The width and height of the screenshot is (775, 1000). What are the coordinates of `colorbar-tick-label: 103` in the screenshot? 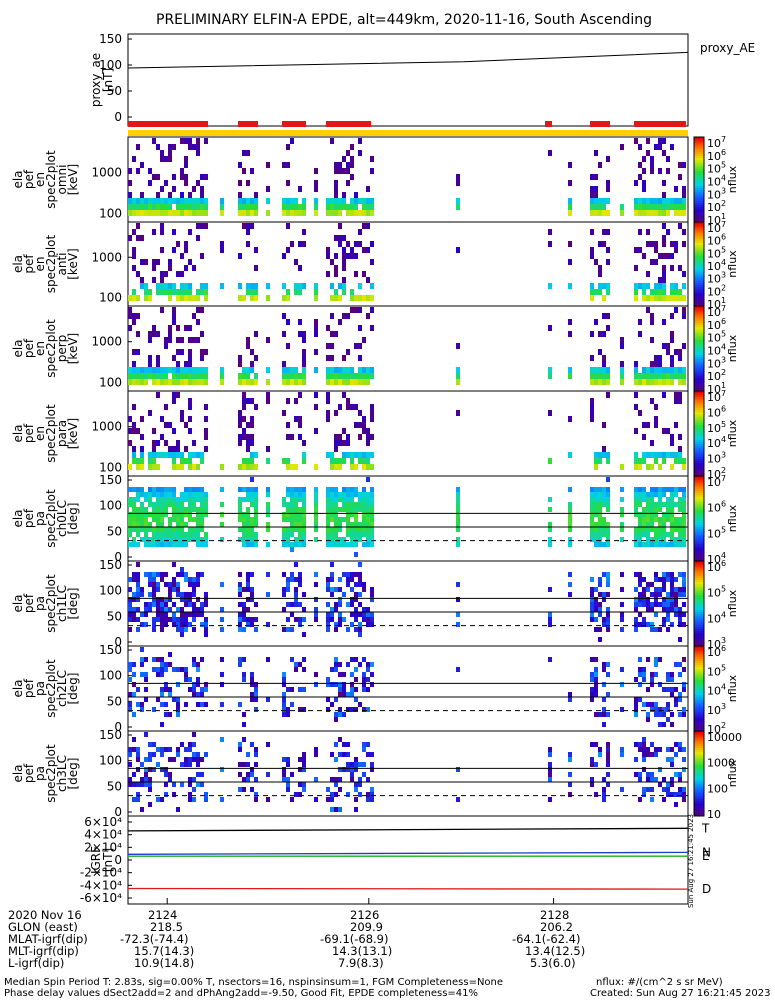 It's located at (716, 458).